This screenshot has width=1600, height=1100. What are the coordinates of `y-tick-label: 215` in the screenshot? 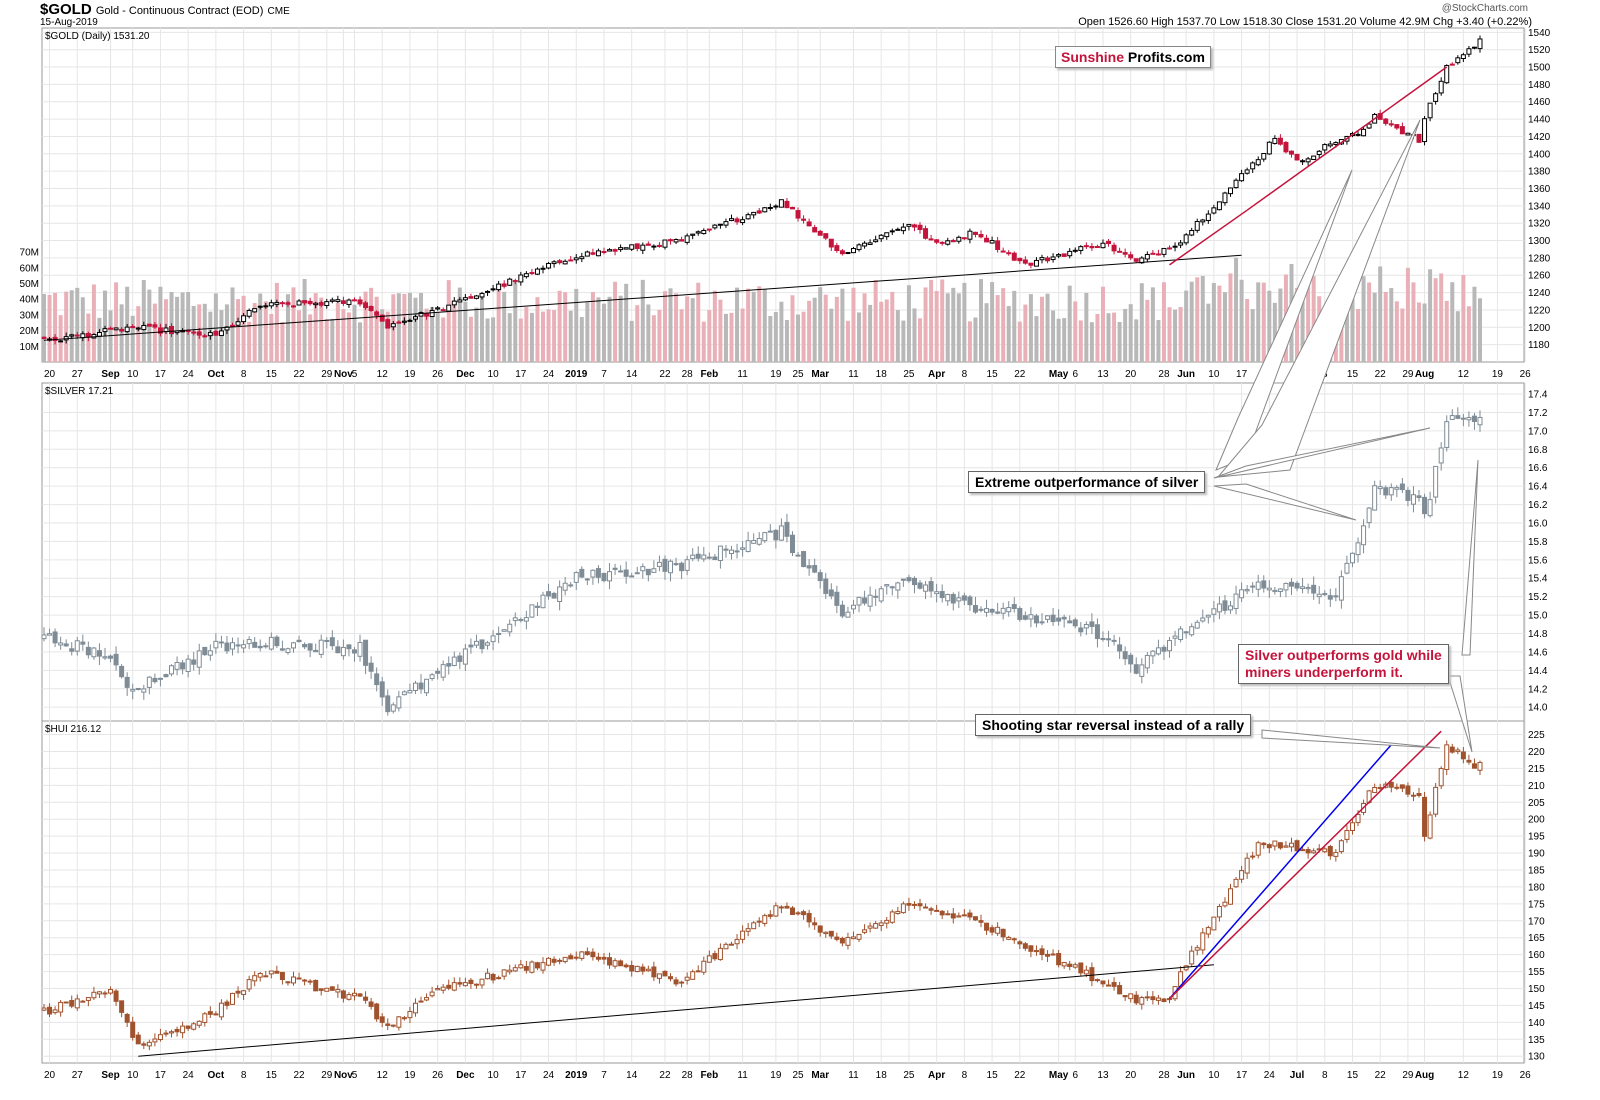 It's located at (1536, 769).